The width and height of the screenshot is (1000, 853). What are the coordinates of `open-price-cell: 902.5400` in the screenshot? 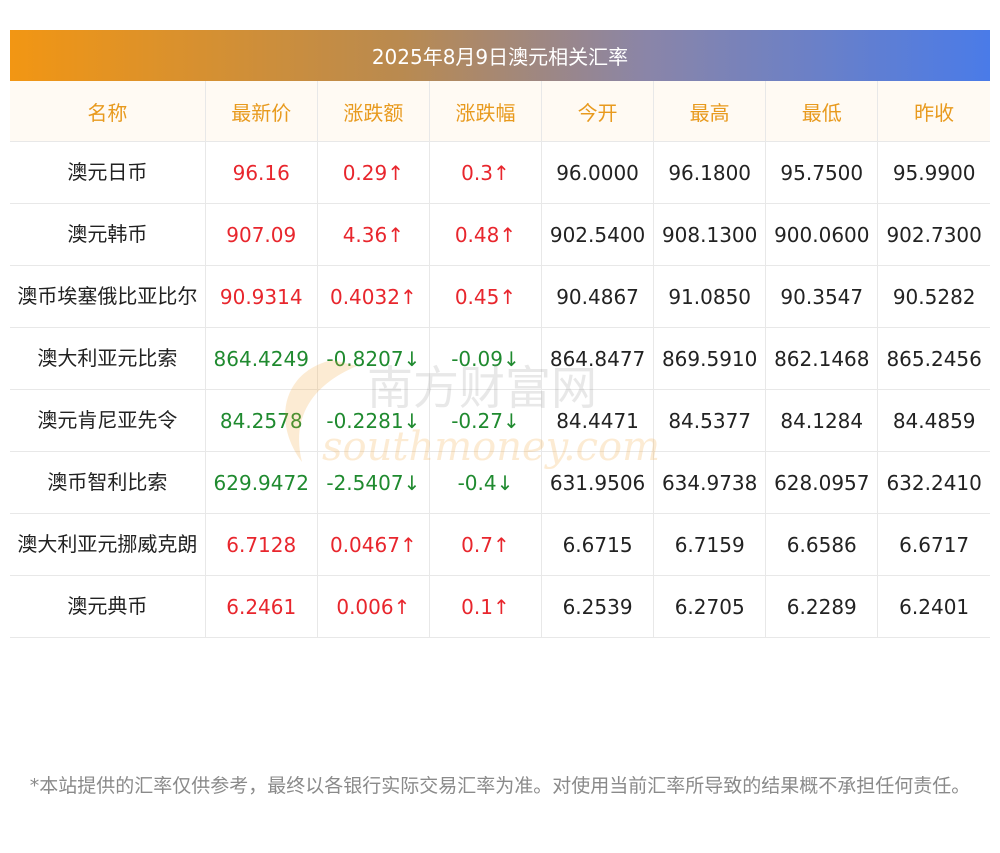 It's located at (597, 234).